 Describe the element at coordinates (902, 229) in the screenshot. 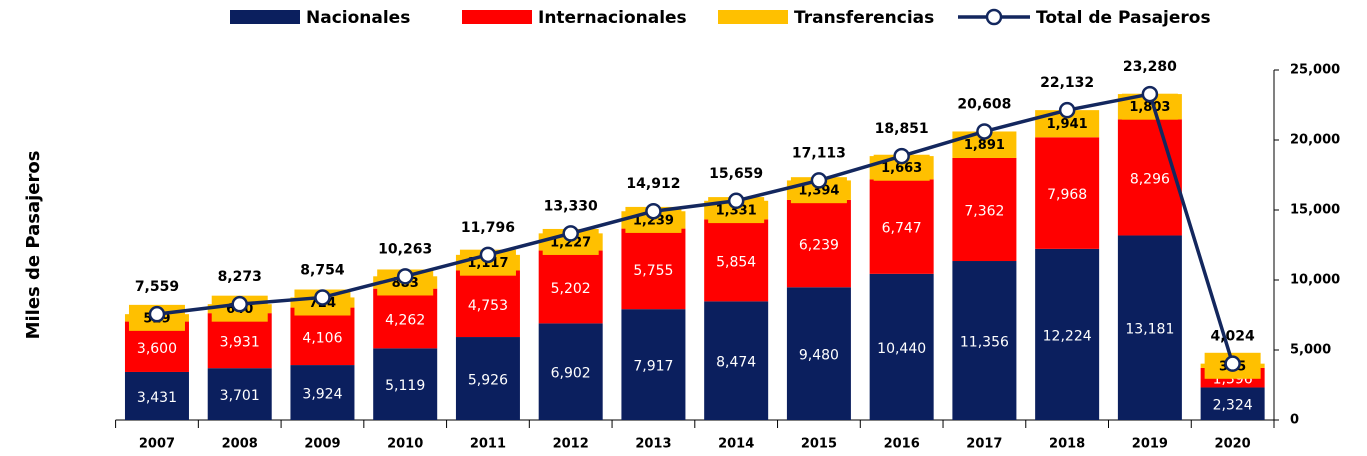

I see `data-label: 6,747` at that location.